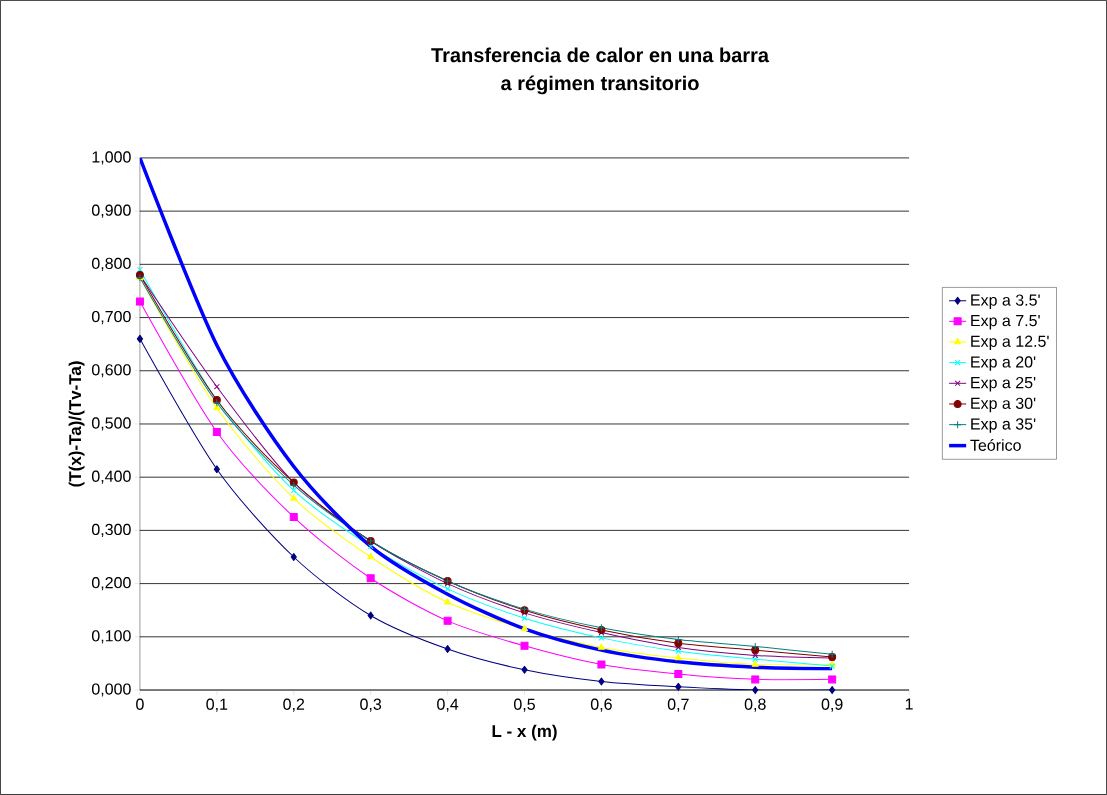 The image size is (1107, 795). Describe the element at coordinates (111, 477) in the screenshot. I see `y-tick-label: 0,400` at that location.